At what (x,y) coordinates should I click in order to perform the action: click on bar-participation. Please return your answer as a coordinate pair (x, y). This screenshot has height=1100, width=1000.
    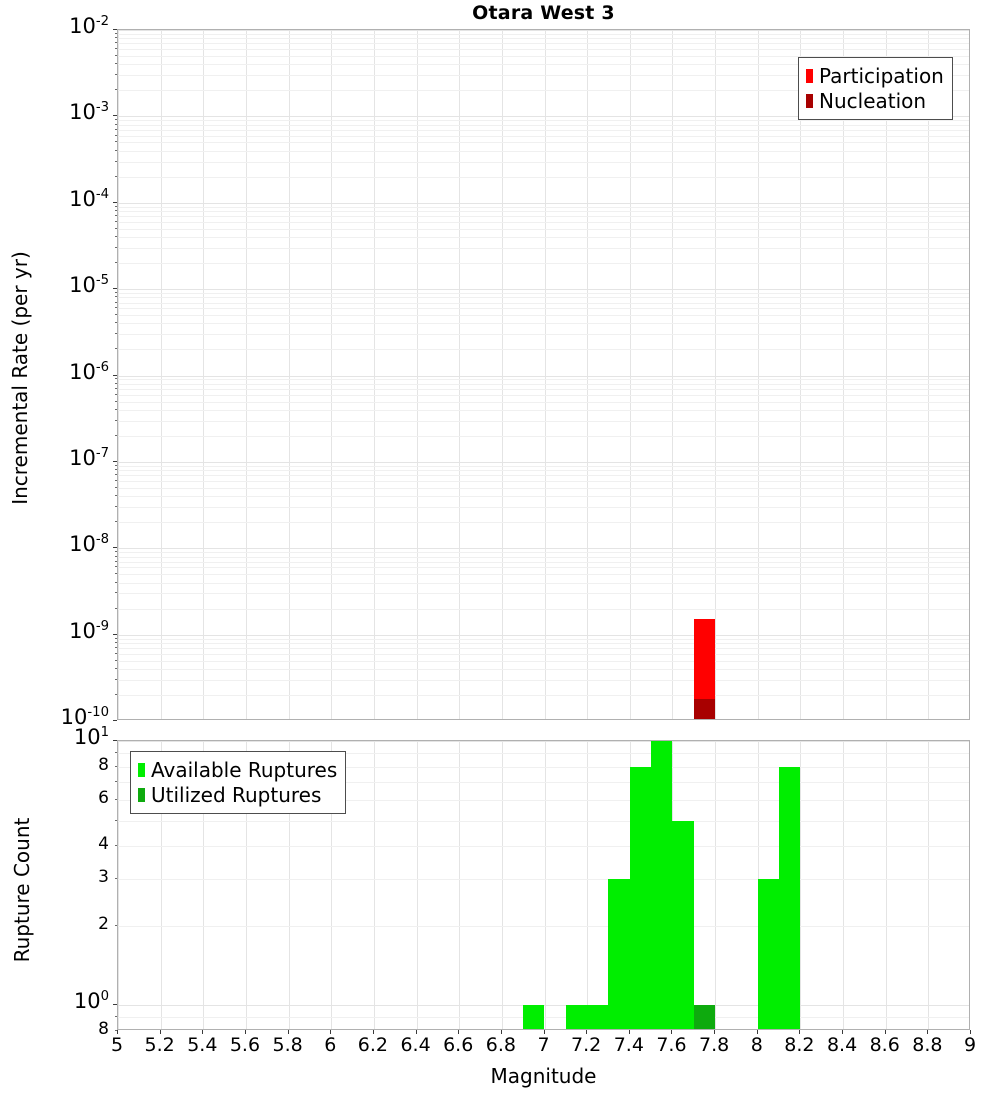
    Looking at the image, I should click on (704, 669).